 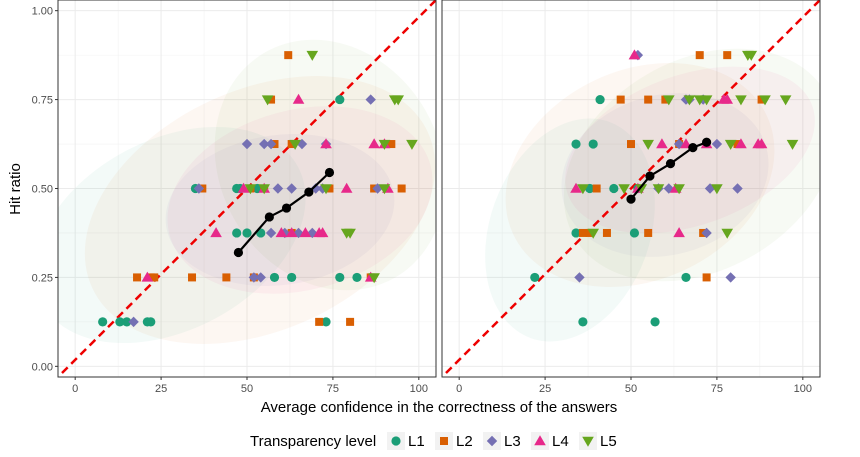 I want to click on panel-left-trend, so click(x=284, y=212).